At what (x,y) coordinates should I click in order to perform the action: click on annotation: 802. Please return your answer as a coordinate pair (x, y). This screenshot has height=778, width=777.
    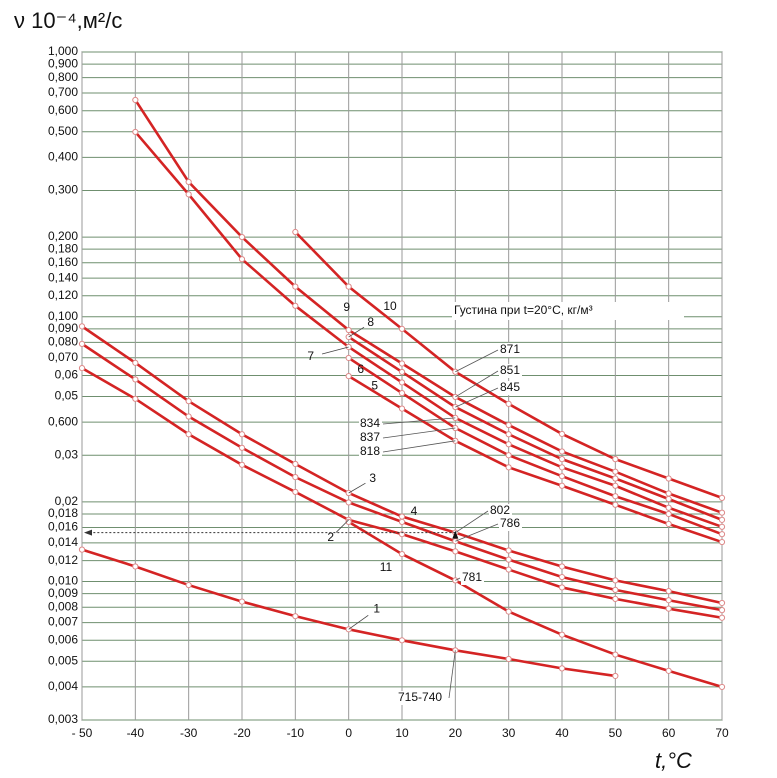
    Looking at the image, I should click on (500, 510).